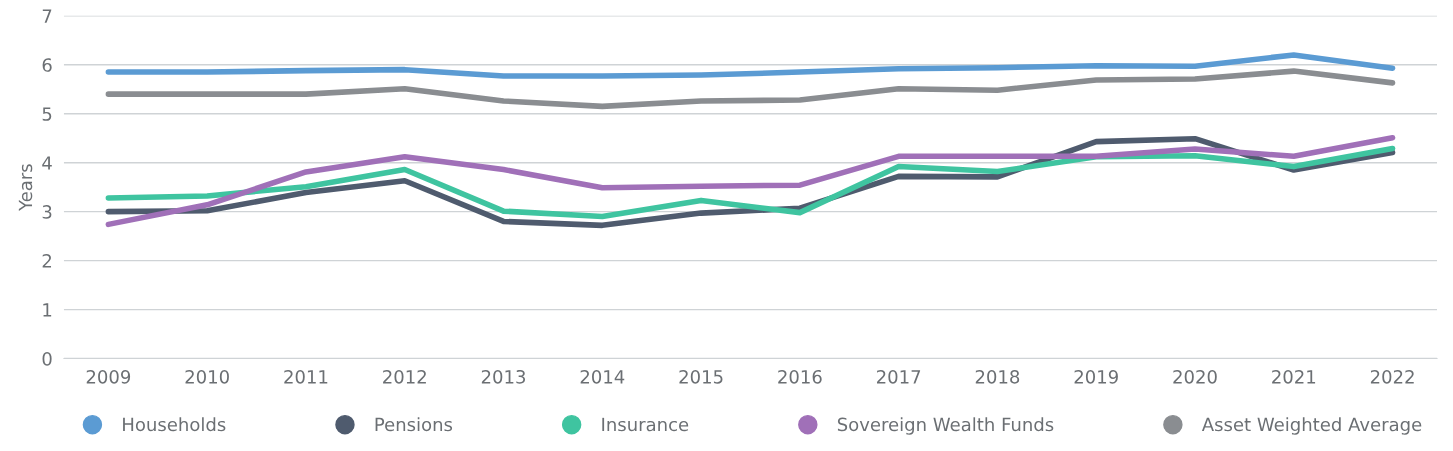  Describe the element at coordinates (207, 376) in the screenshot. I see `x-tick-label: 2010` at that location.